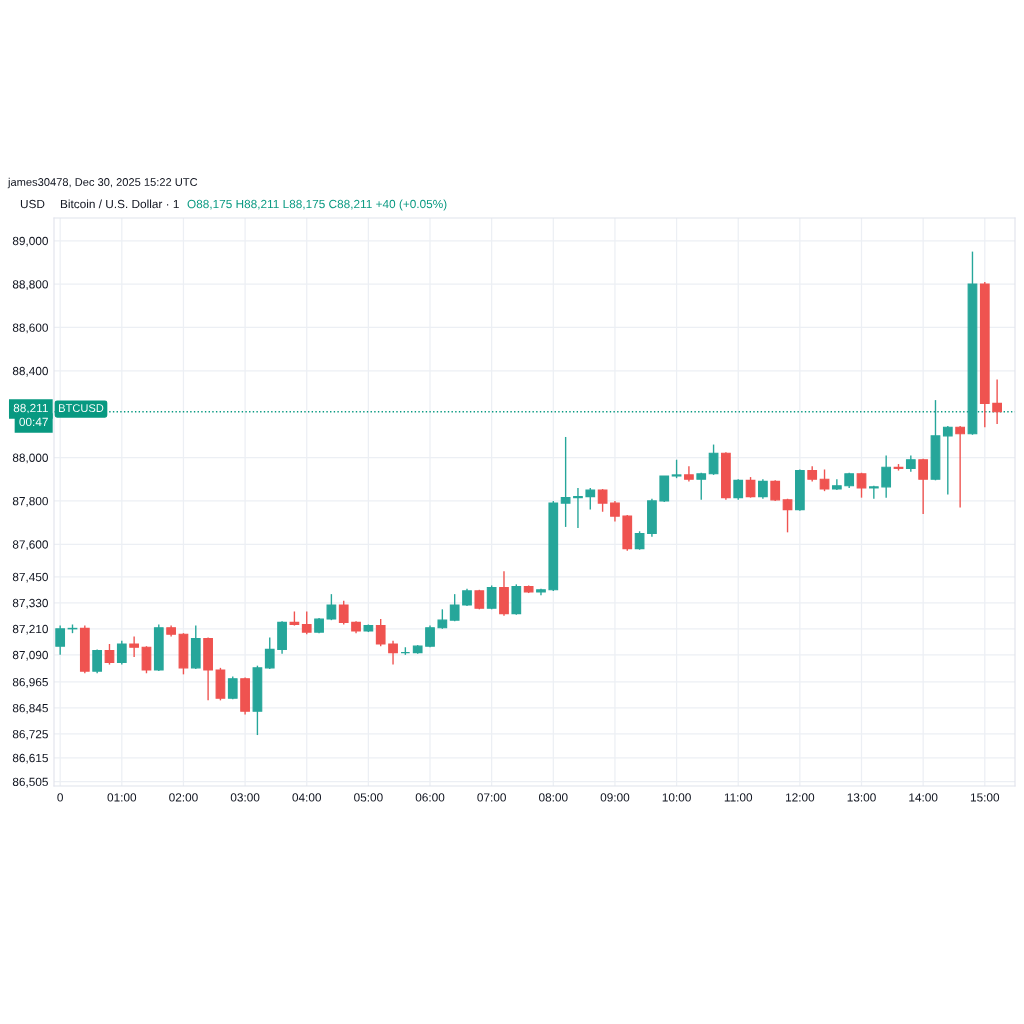 The height and width of the screenshot is (1024, 1024). What do you see at coordinates (30, 458) in the screenshot?
I see `y-tick-label: 88,000` at bounding box center [30, 458].